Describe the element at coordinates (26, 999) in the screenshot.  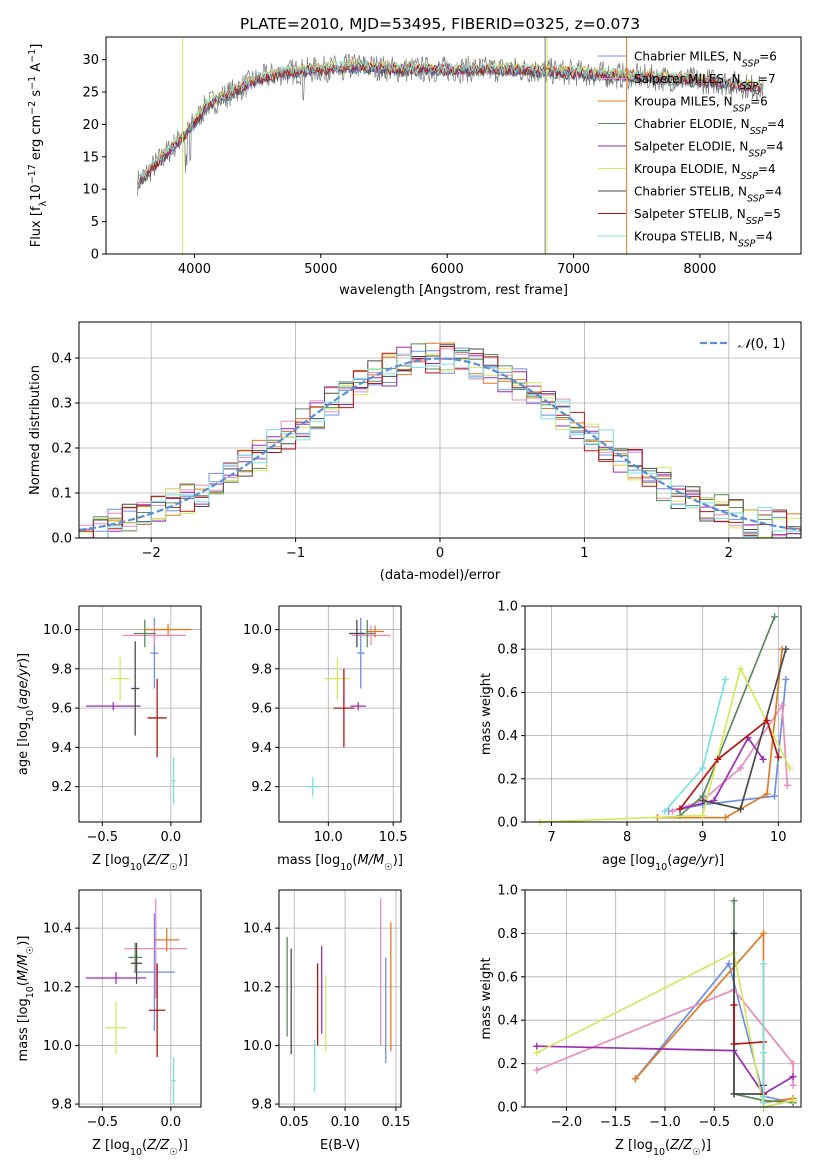
I see `y-axis-label: mass [log10(M/M☉)]` at that location.